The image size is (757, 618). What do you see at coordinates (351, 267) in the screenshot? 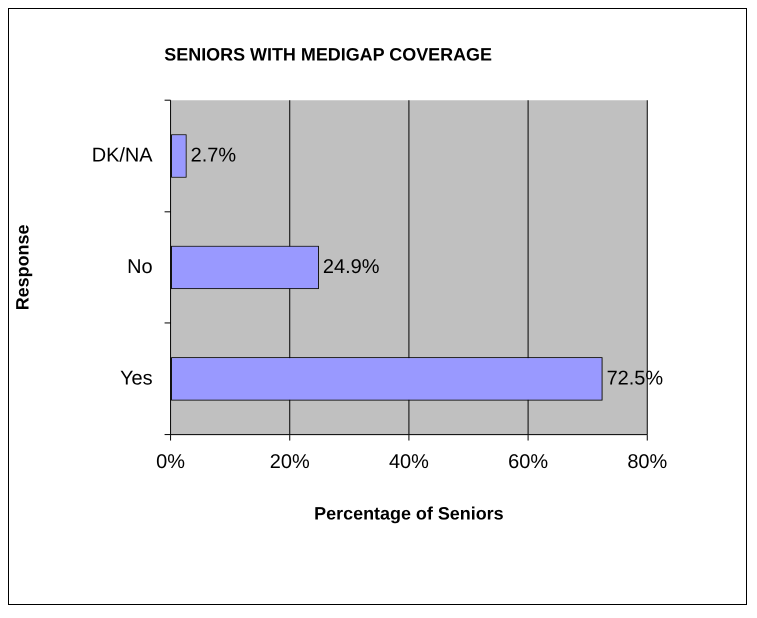
I see `data-label: 24.9%` at bounding box center [351, 267].